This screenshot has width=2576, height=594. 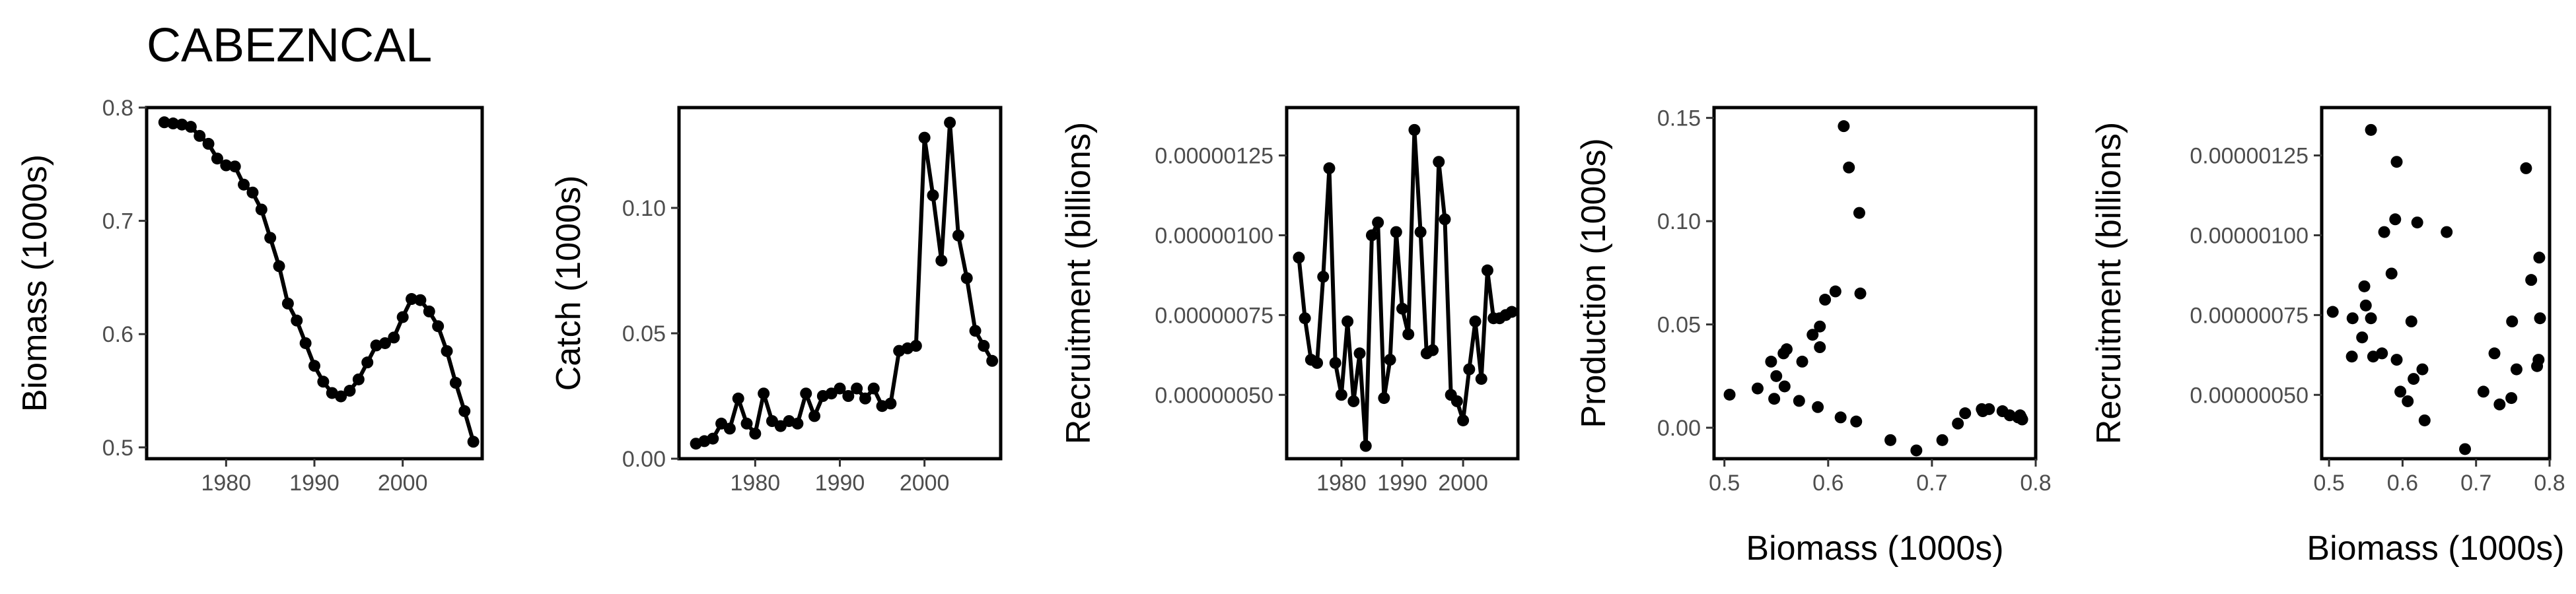 I want to click on catch-panel: 0.00 0.05 0.10 1980 1990 2000 Catch (1000s), so click(x=776, y=301).